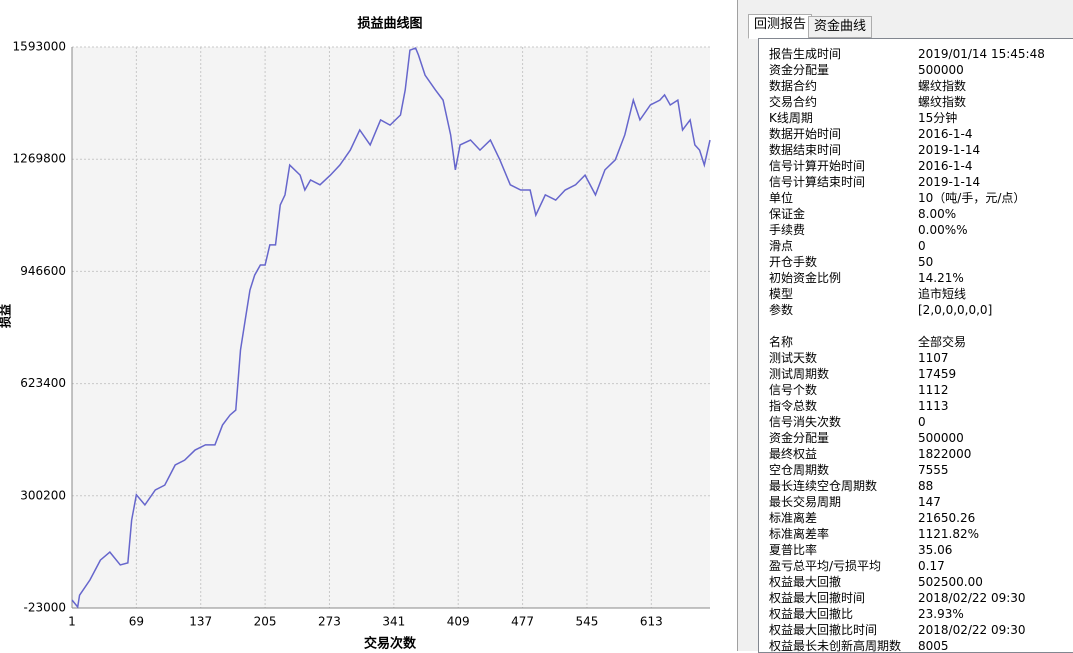  I want to click on x-tick-label: 409, so click(458, 622).